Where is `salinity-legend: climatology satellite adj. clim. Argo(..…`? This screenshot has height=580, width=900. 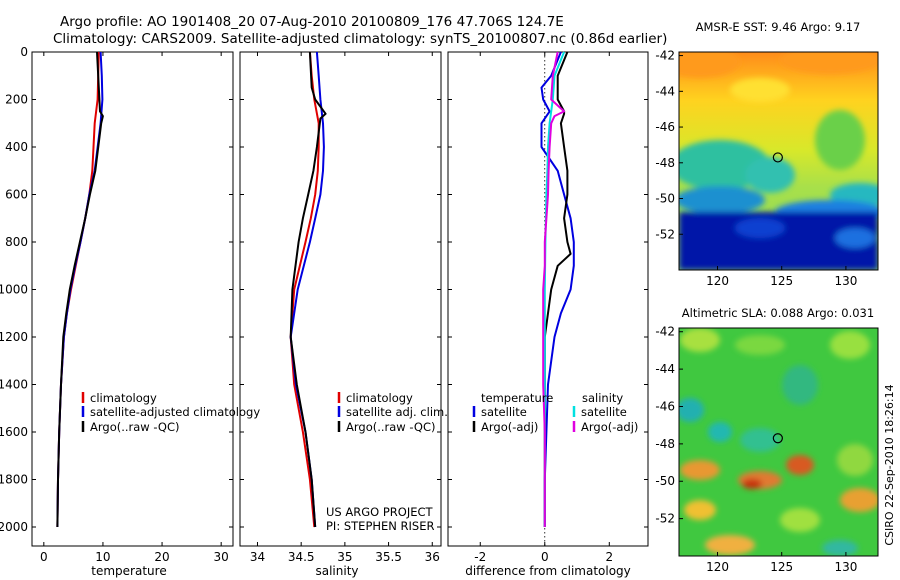 salinity-legend: climatology satellite adj. clim. Argo(..… is located at coordinates (392, 412).